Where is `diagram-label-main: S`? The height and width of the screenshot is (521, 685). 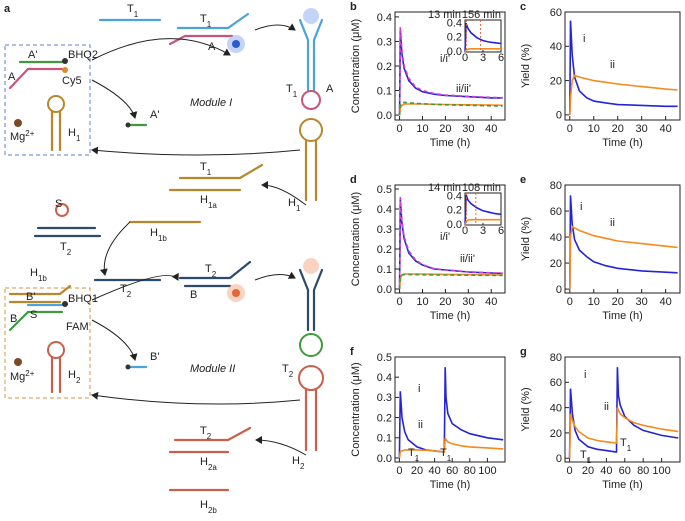 diagram-label-main: S is located at coordinates (33, 315).